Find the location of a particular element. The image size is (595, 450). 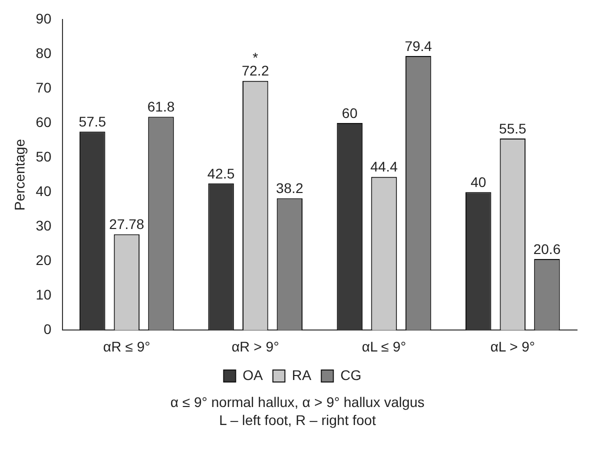

y-tick-label: 90 is located at coordinates (44, 18).